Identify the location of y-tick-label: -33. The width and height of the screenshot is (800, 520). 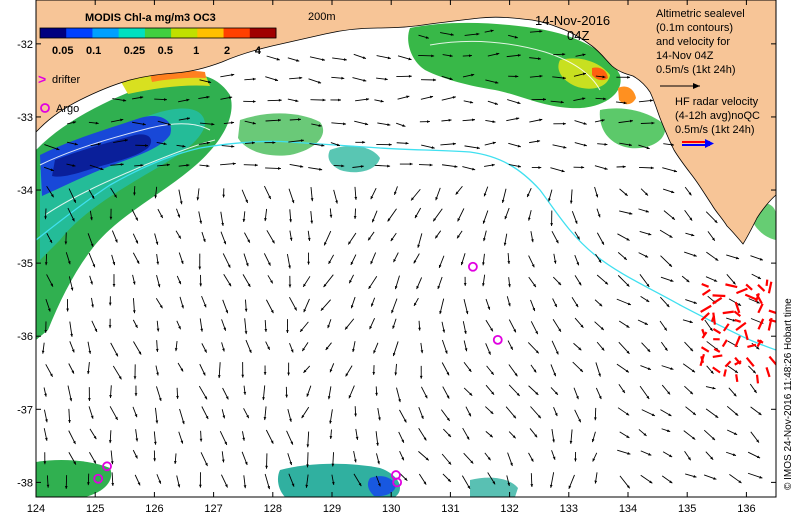
(25, 118).